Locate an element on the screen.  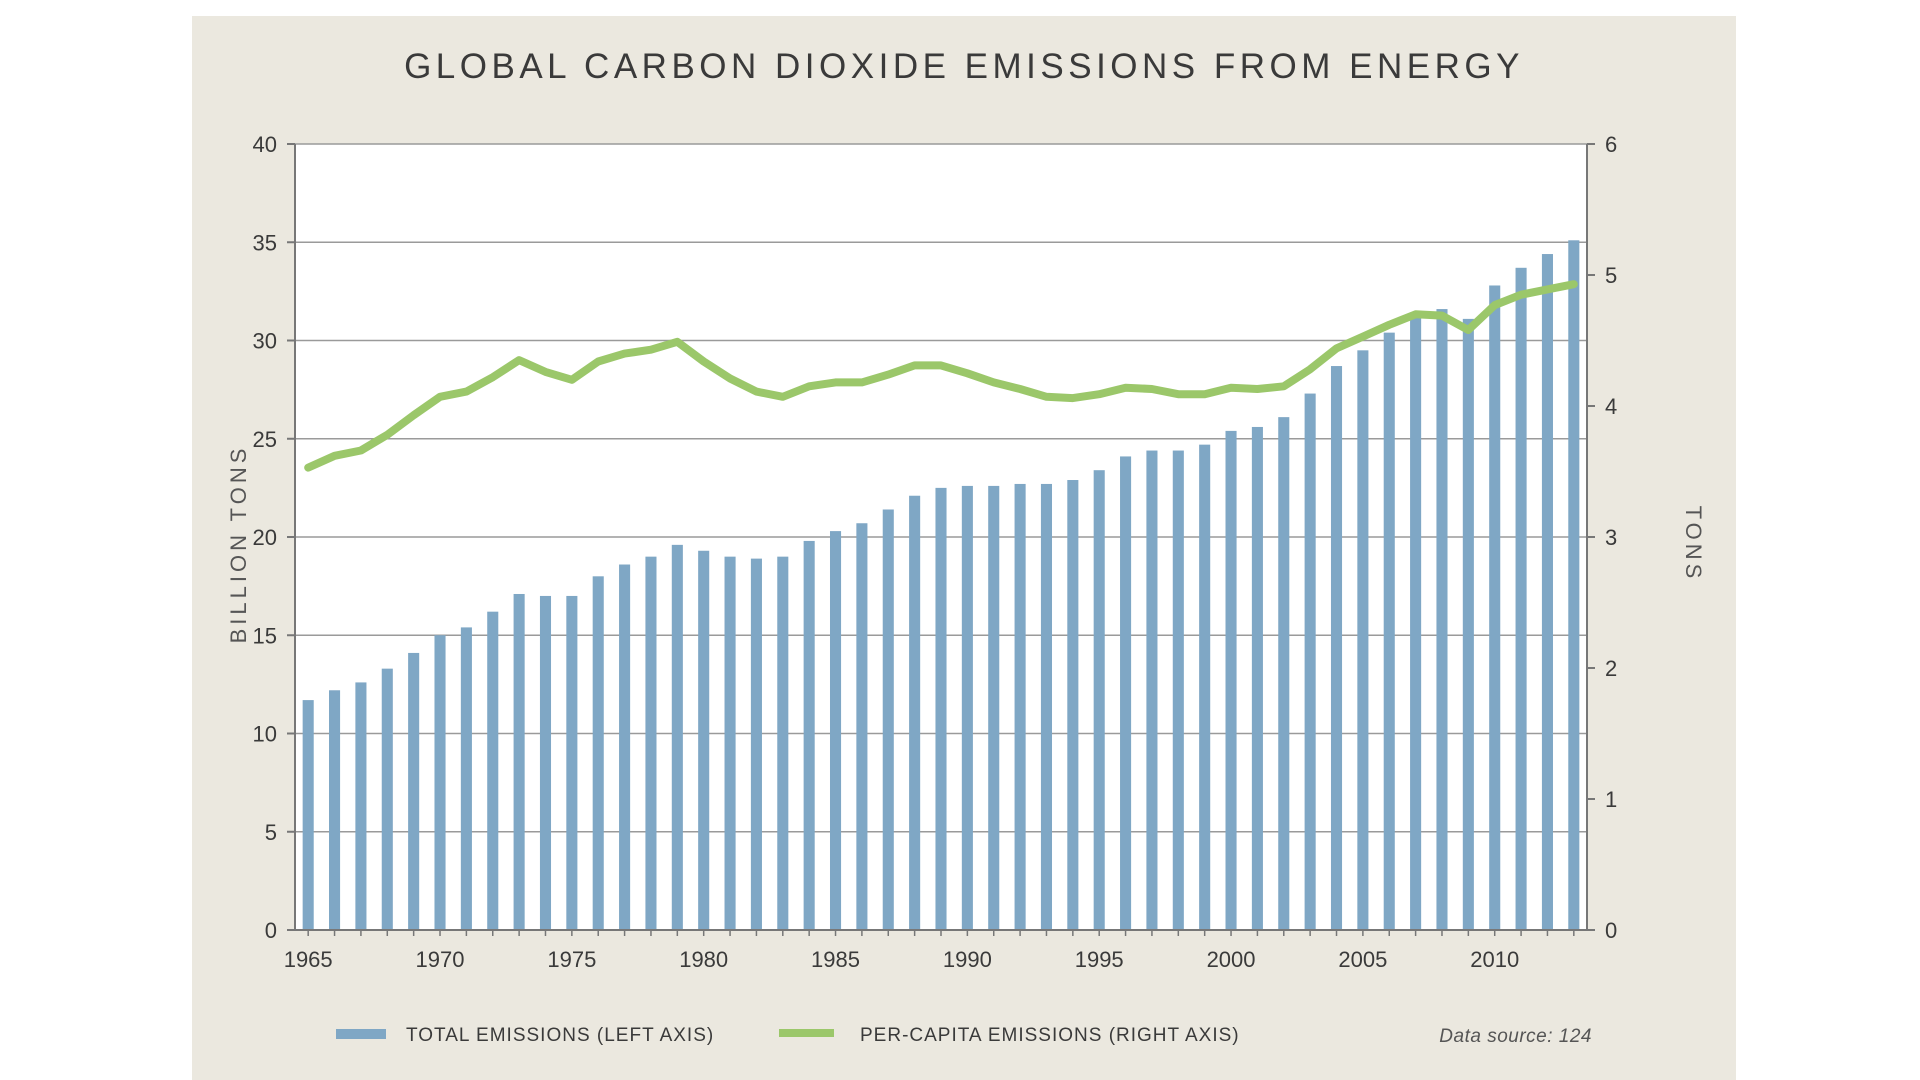
x-tick-label: 1995 is located at coordinates (1099, 959).